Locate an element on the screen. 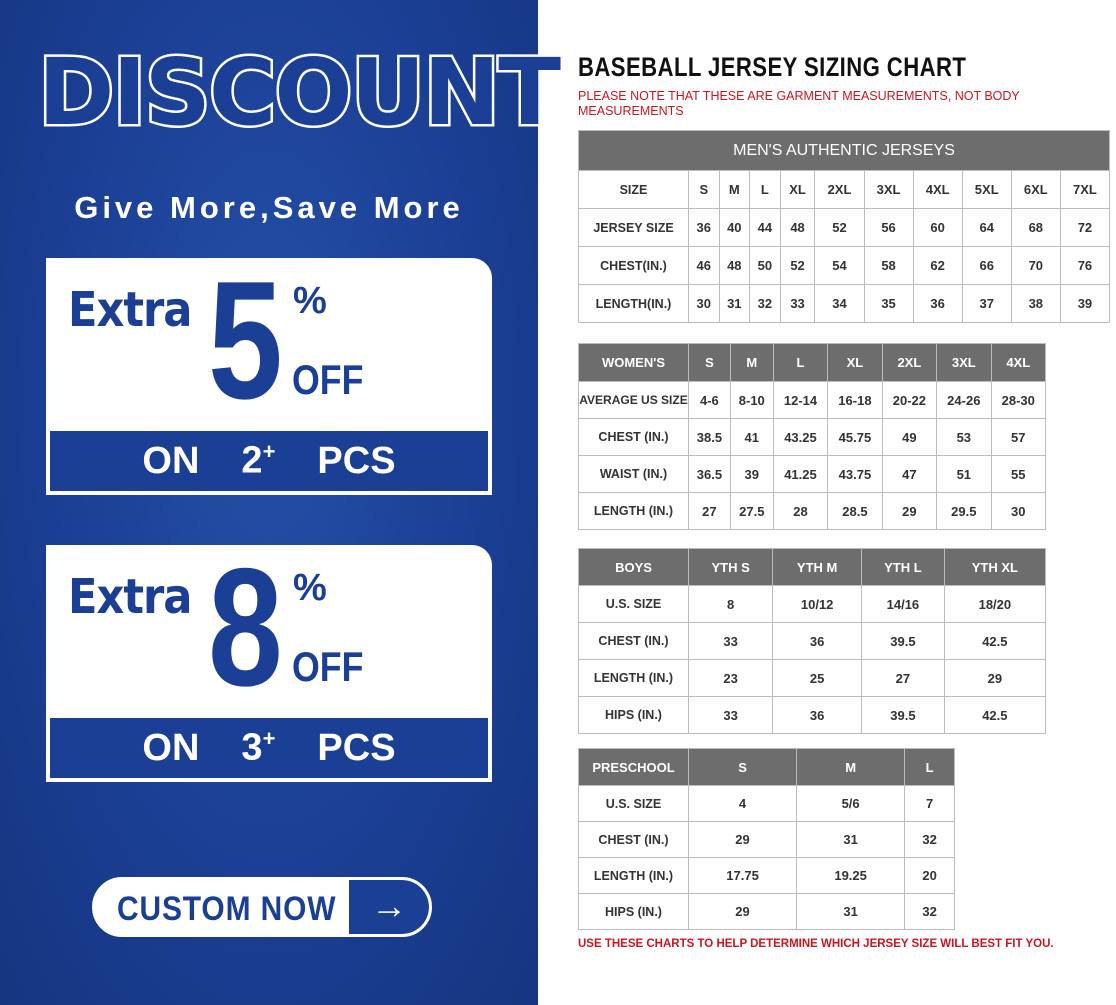 Image resolution: width=1116 pixels, height=1005 pixels. table-cell: 76 is located at coordinates (1085, 265).